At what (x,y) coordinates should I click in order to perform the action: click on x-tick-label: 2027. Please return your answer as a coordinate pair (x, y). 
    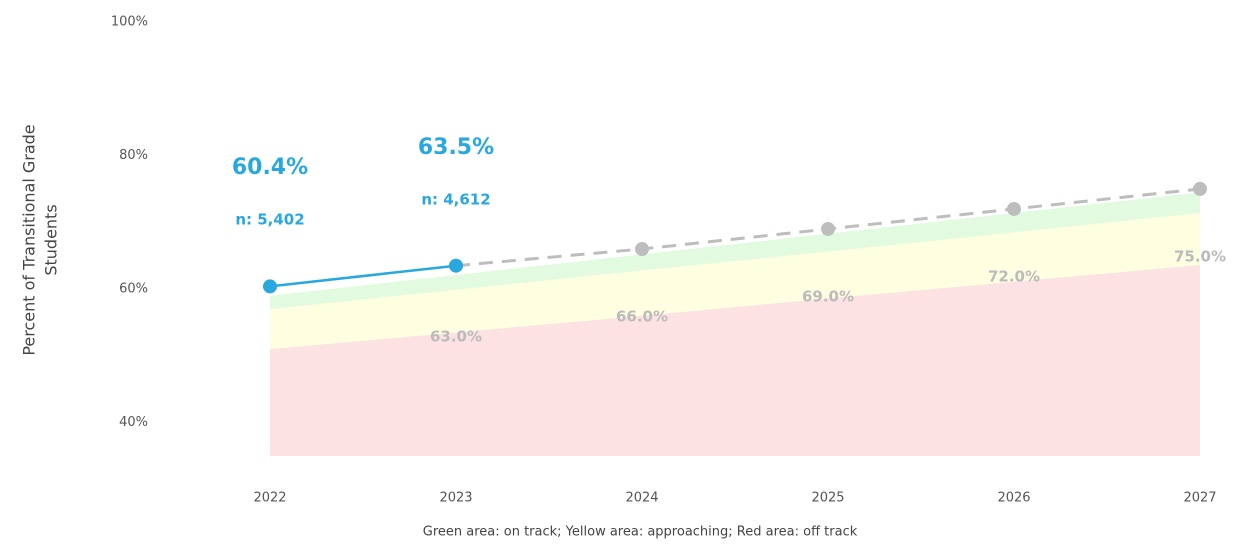
    Looking at the image, I should click on (1199, 498).